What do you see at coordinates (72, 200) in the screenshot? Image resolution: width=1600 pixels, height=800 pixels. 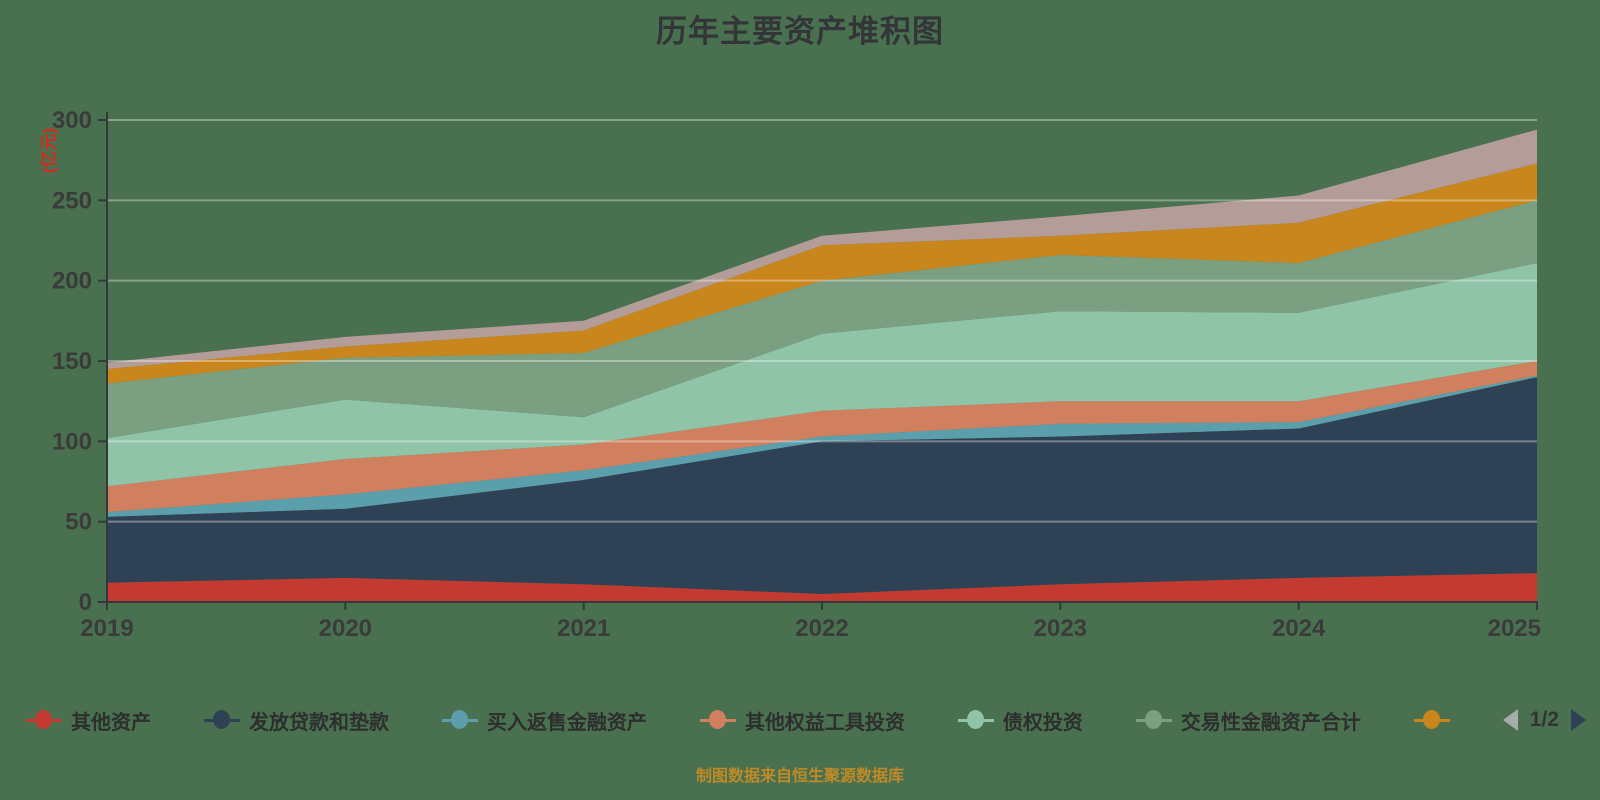 I see `y-tick-label-250: 250` at bounding box center [72, 200].